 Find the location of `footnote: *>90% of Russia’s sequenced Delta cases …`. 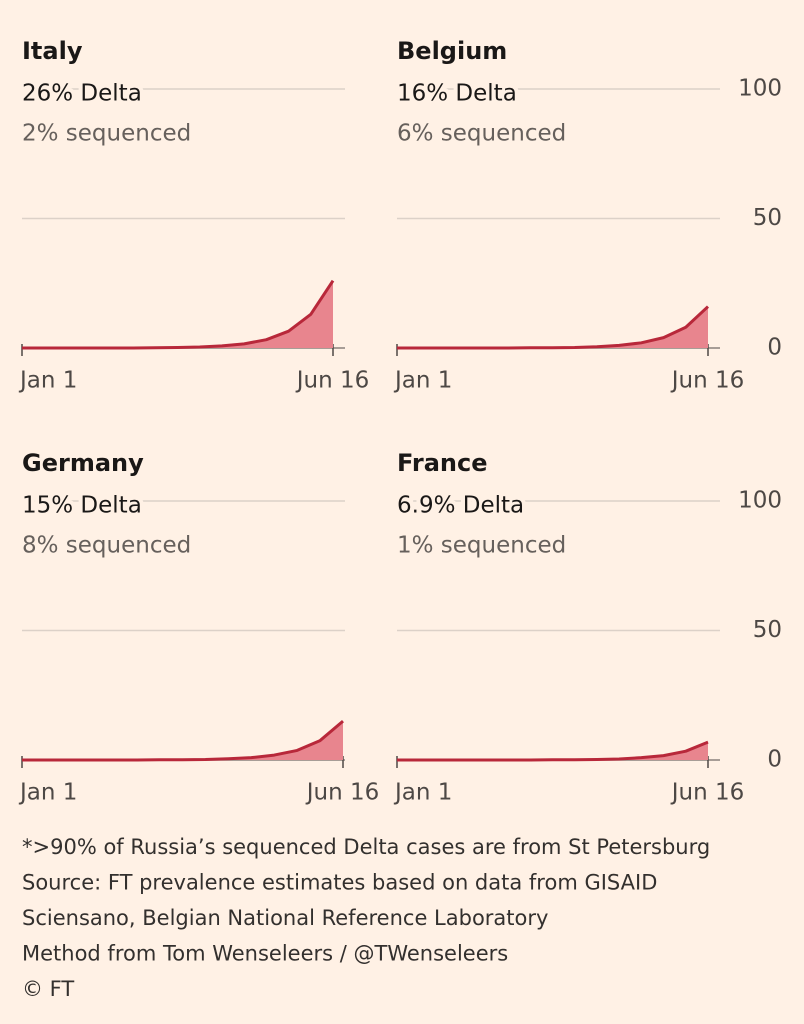

footnote: *>90% of Russia’s sequenced Delta cases … is located at coordinates (366, 847).